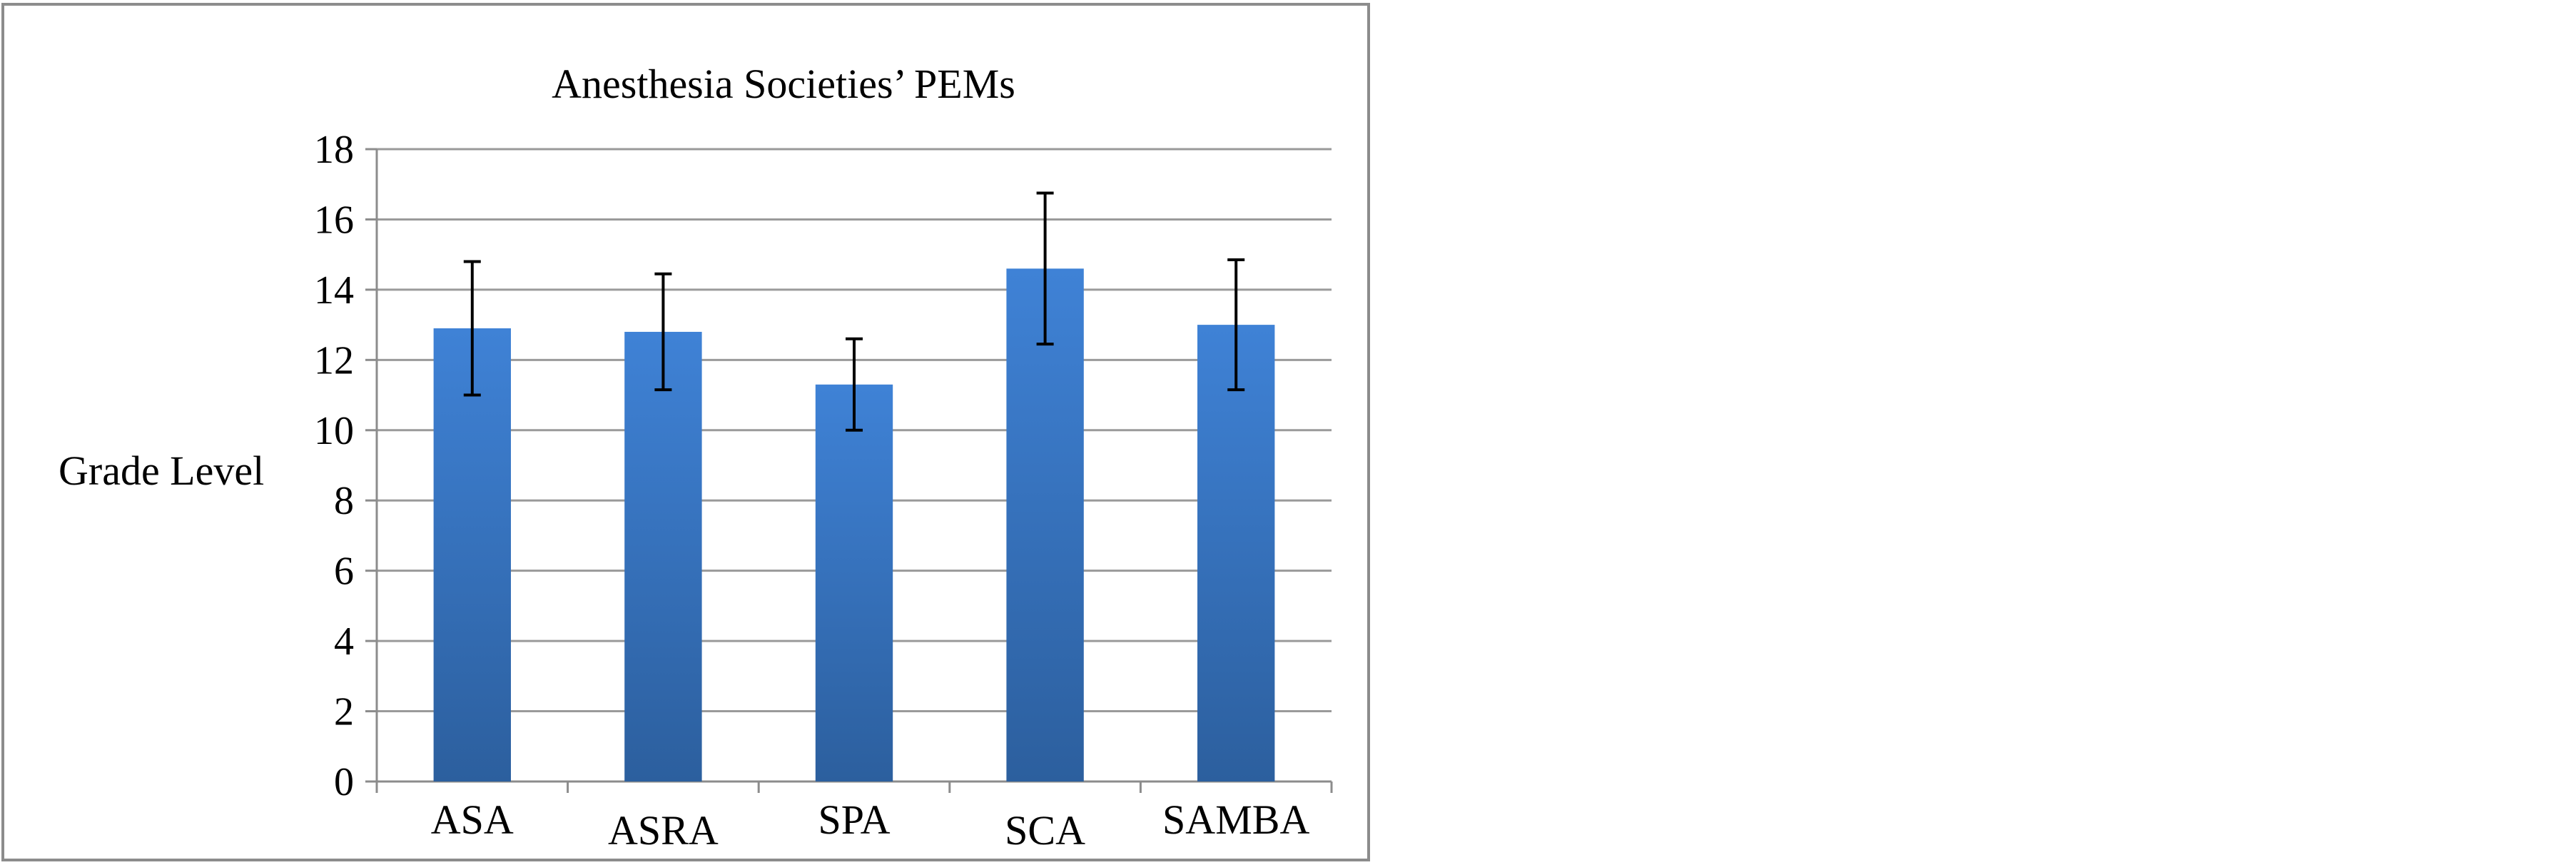 The height and width of the screenshot is (865, 2576). I want to click on y-tick-label: 6, so click(344, 572).